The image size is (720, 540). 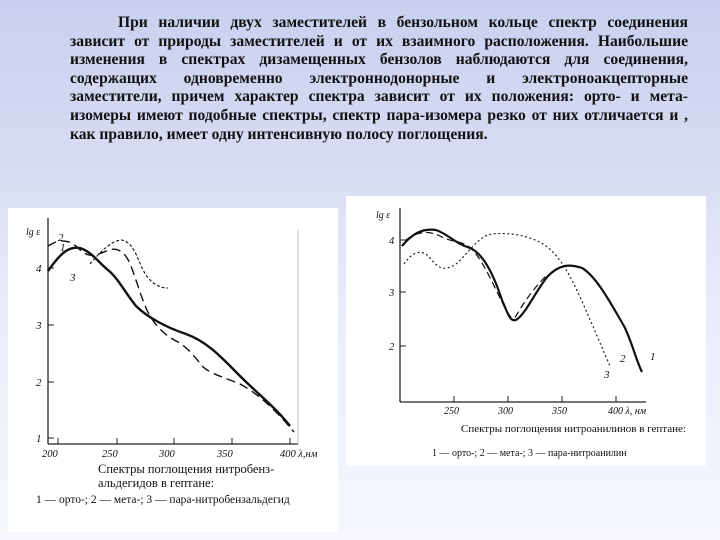 What do you see at coordinates (627, 411) in the screenshot?
I see `x-tick-label: 400 λ, нм` at bounding box center [627, 411].